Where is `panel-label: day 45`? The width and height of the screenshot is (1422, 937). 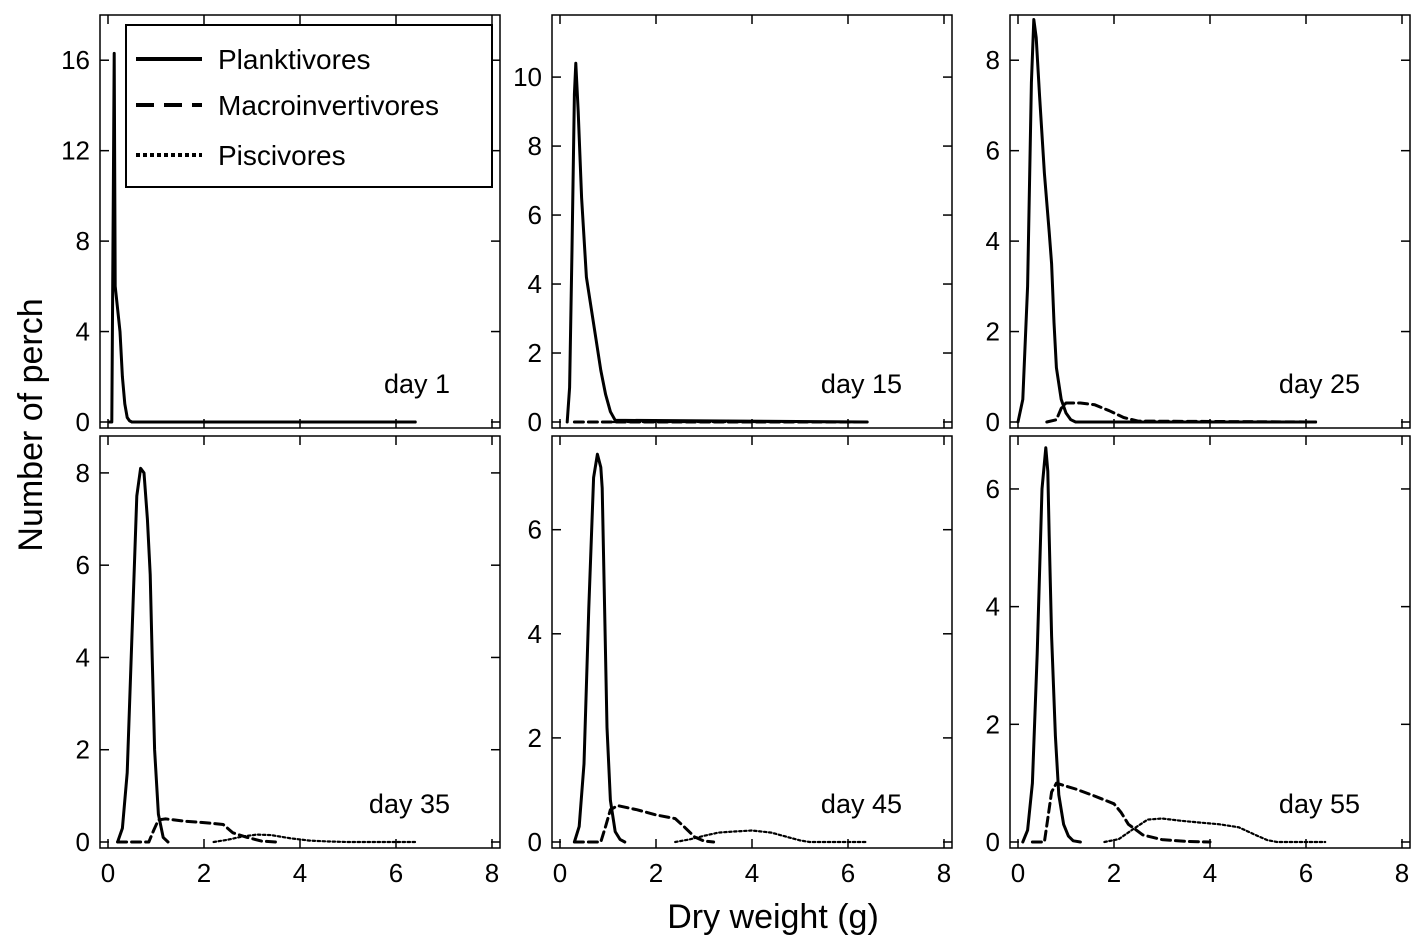
panel-label: day 45 is located at coordinates (861, 804).